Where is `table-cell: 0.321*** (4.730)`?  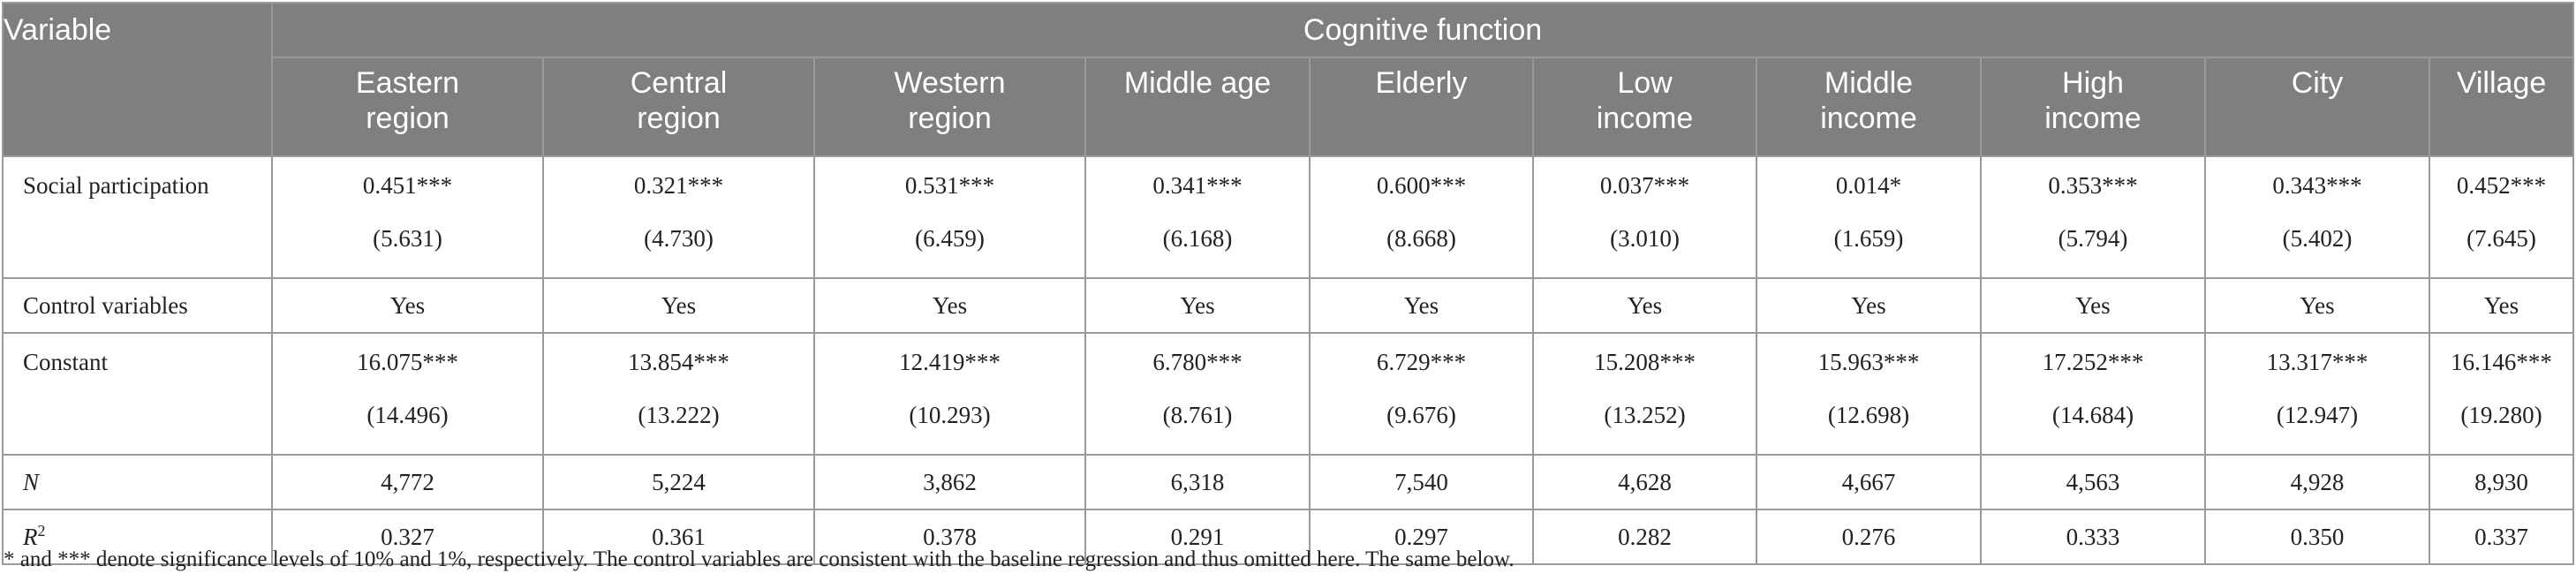 table-cell: 0.321*** (4.730) is located at coordinates (679, 217).